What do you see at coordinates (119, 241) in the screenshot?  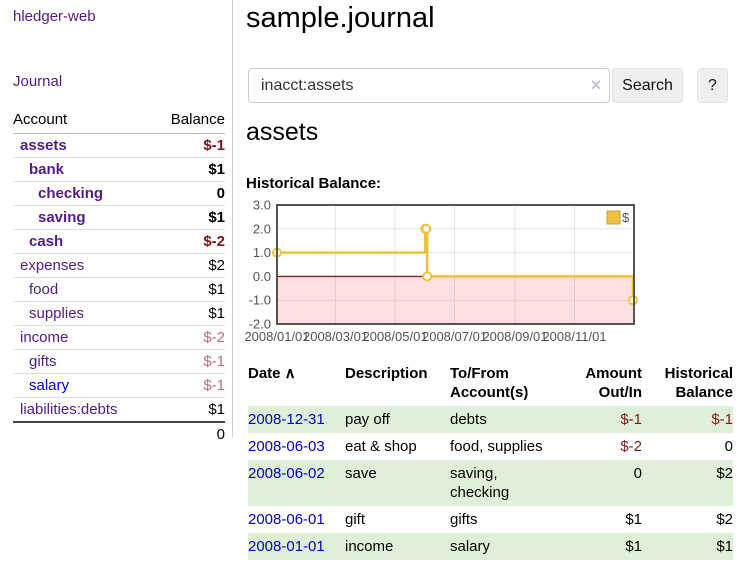 I see `account-row: cash $-2` at bounding box center [119, 241].